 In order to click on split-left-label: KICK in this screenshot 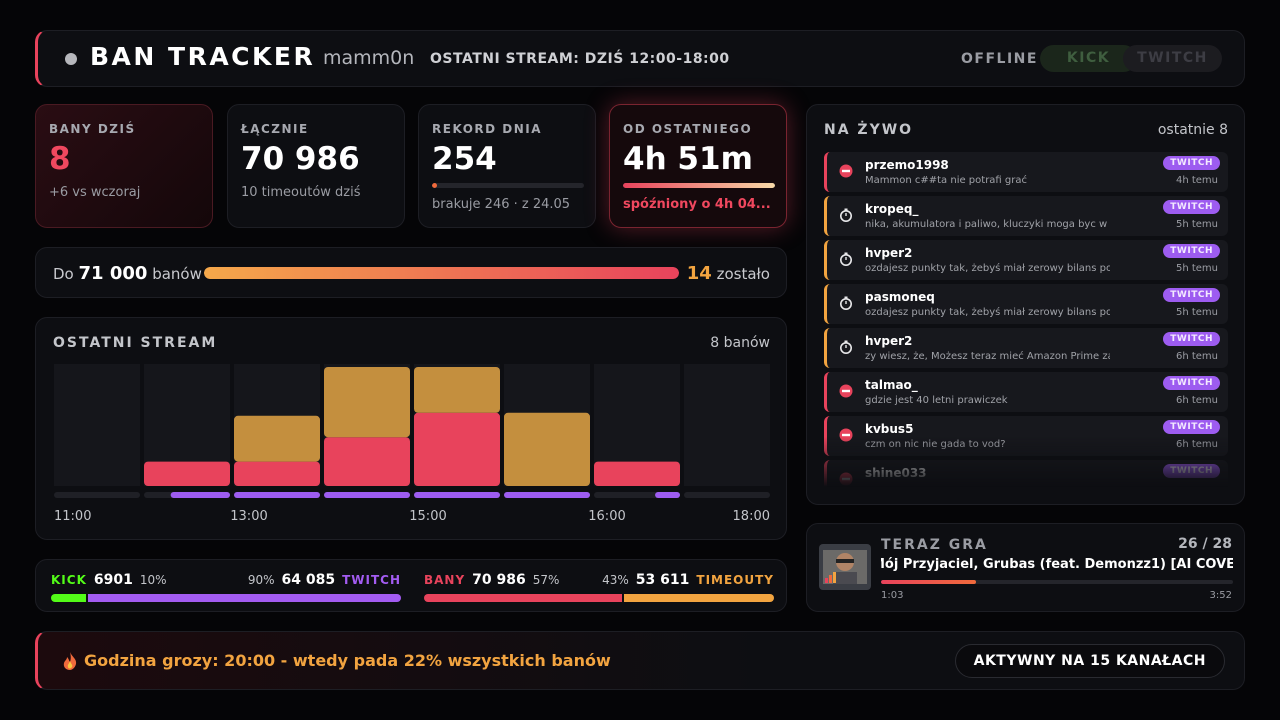, I will do `click(69, 580)`.